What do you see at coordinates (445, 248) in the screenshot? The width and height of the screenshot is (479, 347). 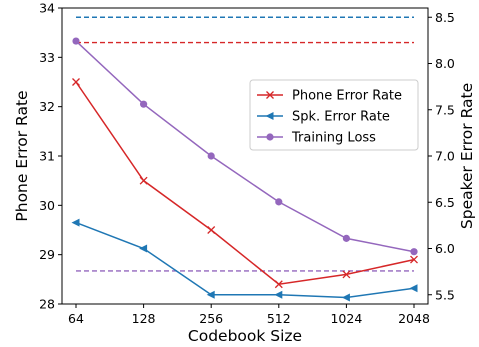 I see `right-y-tick-label: 6.0` at bounding box center [445, 248].